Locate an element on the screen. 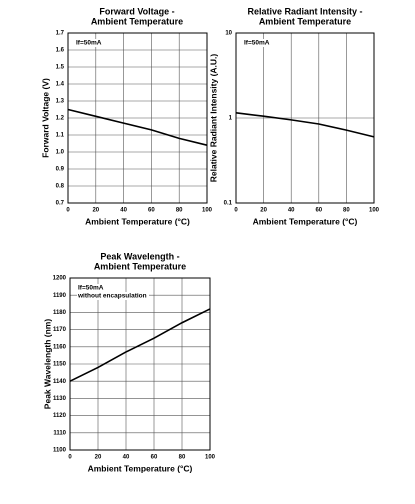 This screenshot has width=415, height=504. y-tick-label: 1110 is located at coordinates (59, 433).